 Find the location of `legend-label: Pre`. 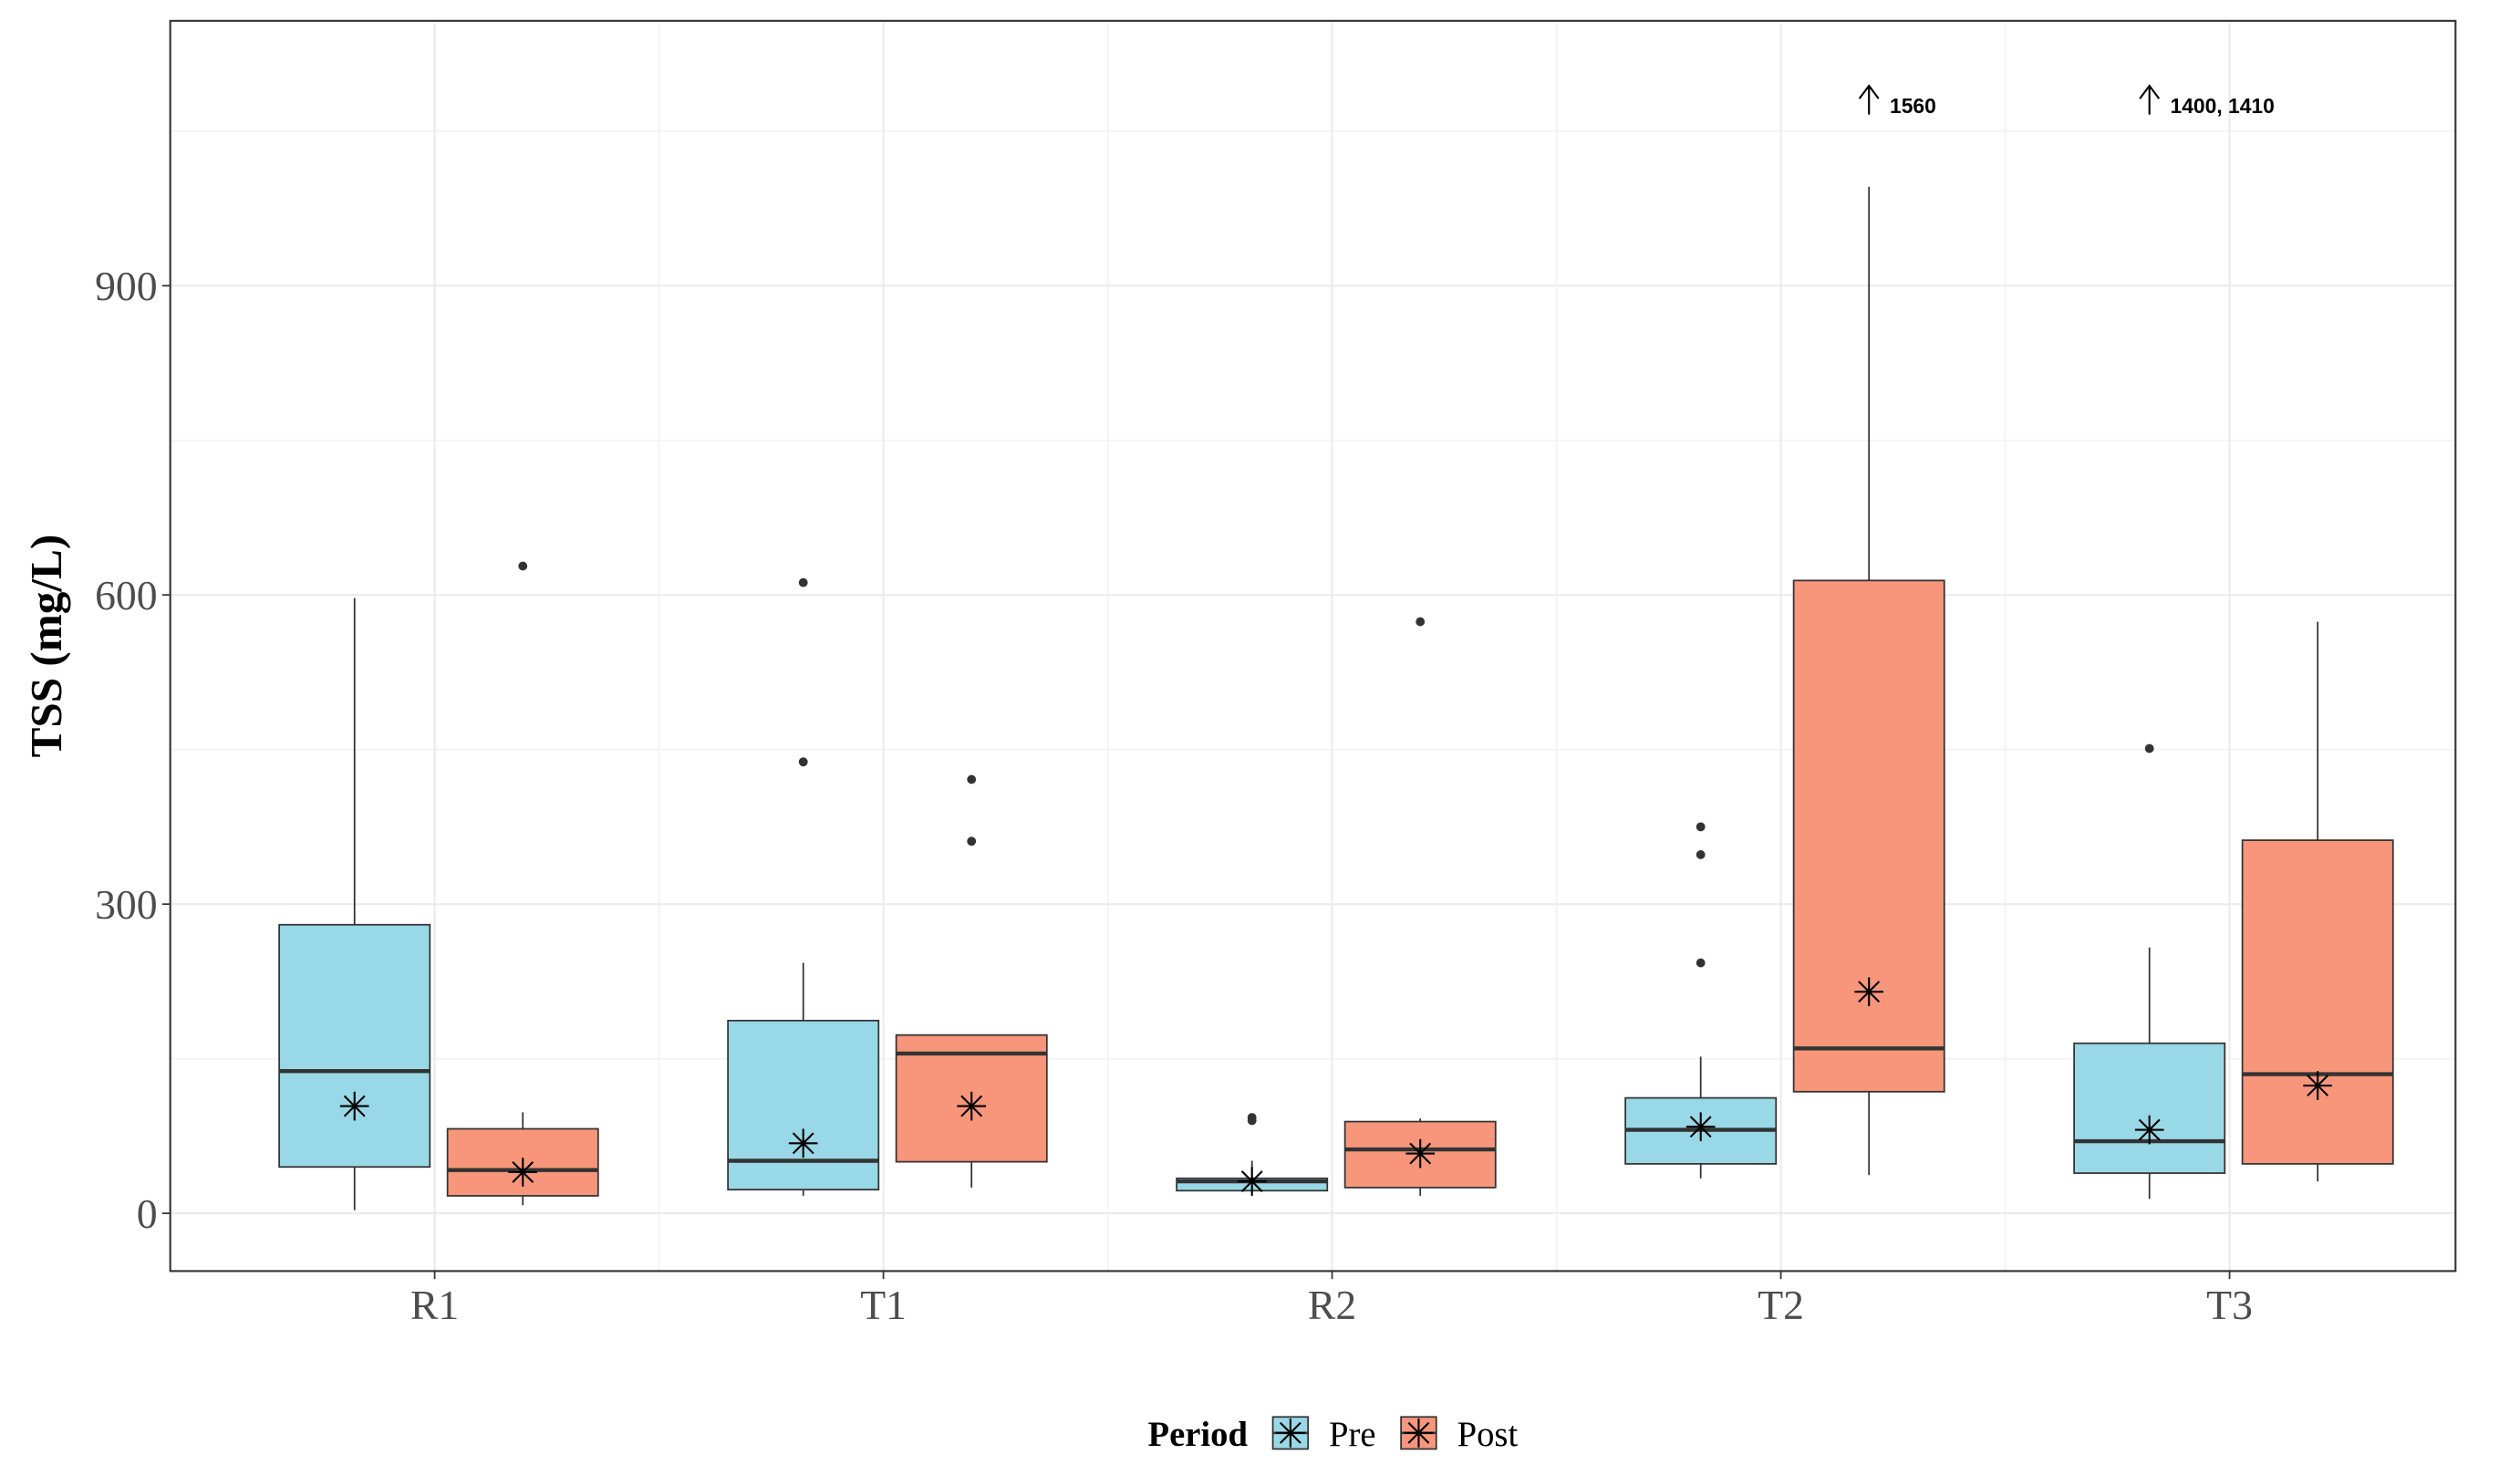

legend-label: Pre is located at coordinates (1352, 1435).